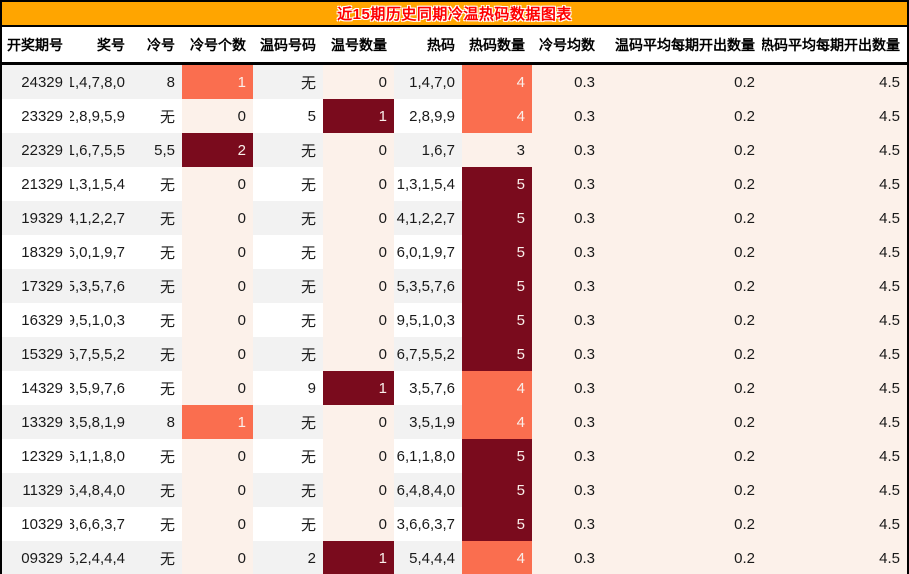 The height and width of the screenshot is (574, 909). Describe the element at coordinates (311, 388) in the screenshot. I see `cell-warm_numbers: 9` at that location.